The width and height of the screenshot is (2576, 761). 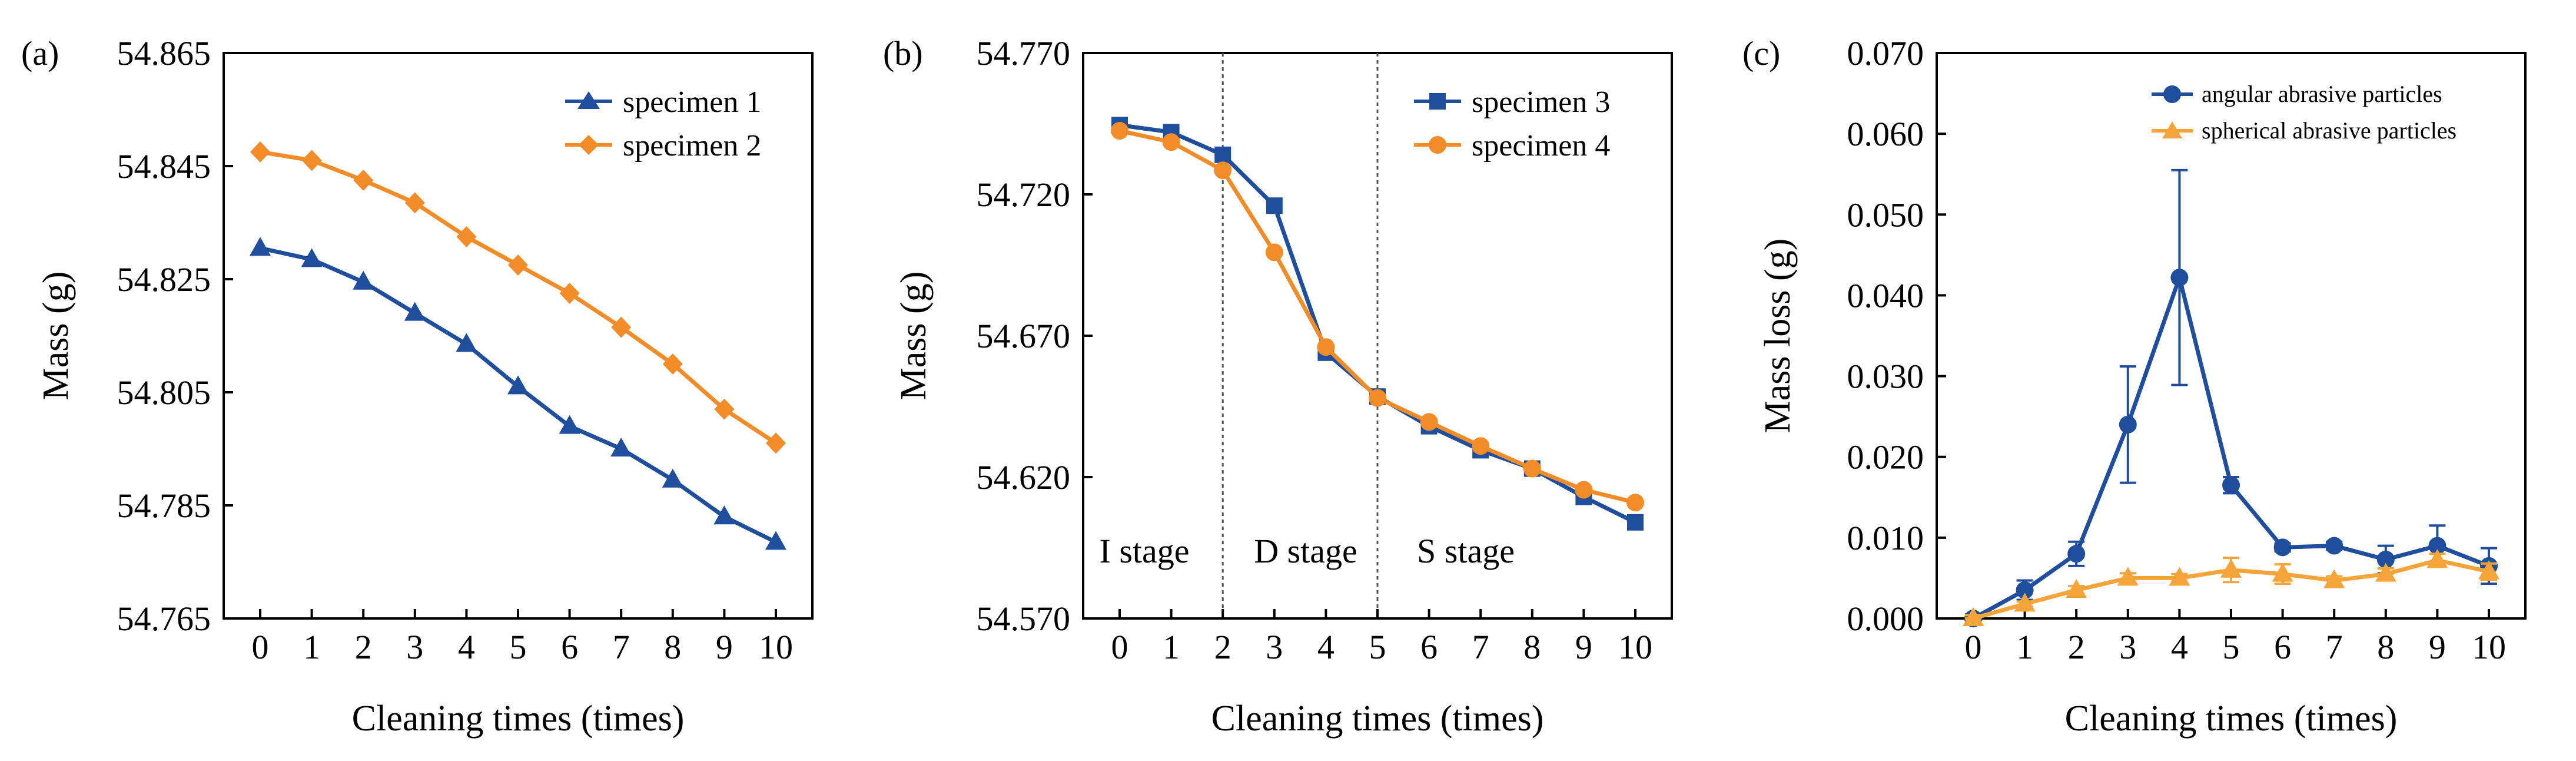 I want to click on specimen-1-line, so click(x=518, y=395).